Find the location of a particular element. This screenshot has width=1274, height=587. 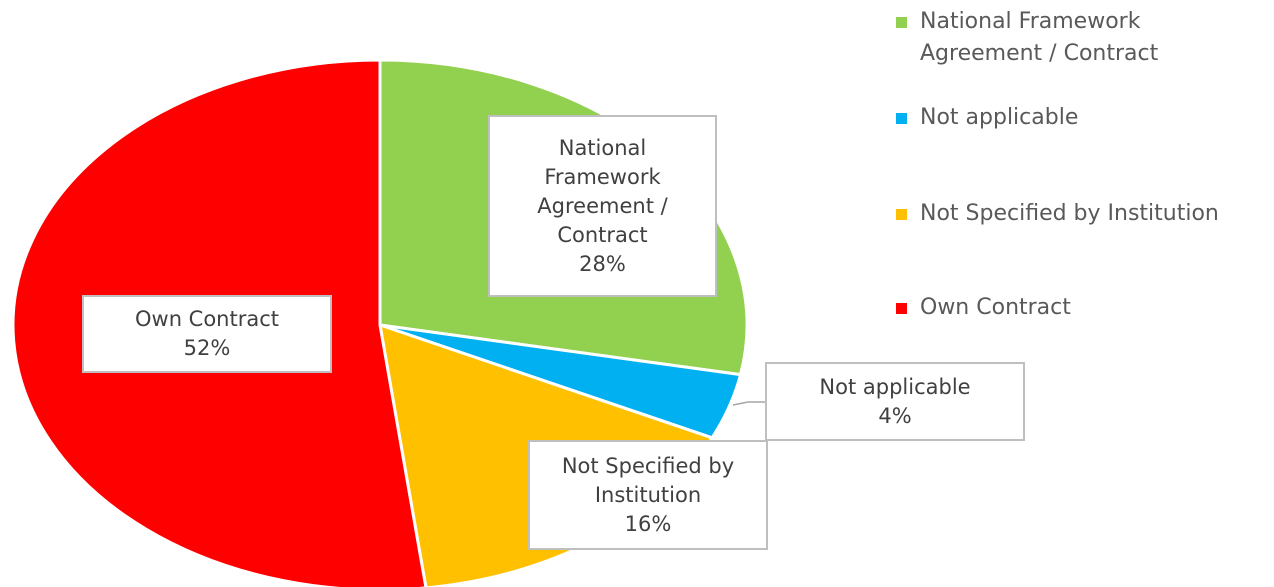

legend-item: National Framework Agreement / Contract is located at coordinates (1081, 38).